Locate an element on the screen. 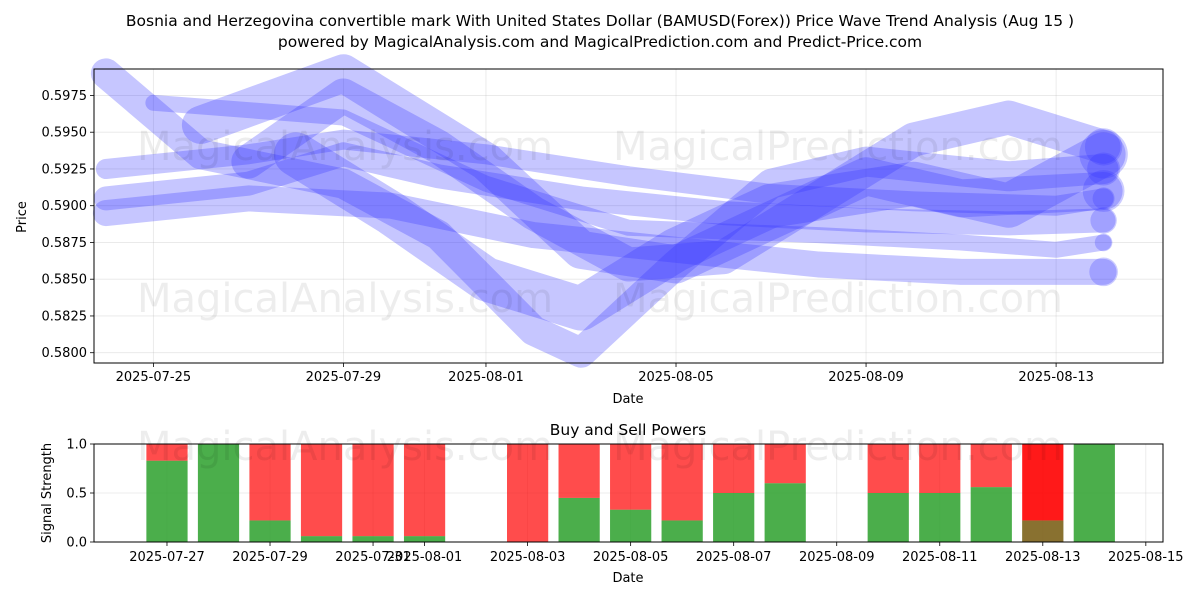 The height and width of the screenshot is (600, 1200). signal-bars is located at coordinates (630, 493).